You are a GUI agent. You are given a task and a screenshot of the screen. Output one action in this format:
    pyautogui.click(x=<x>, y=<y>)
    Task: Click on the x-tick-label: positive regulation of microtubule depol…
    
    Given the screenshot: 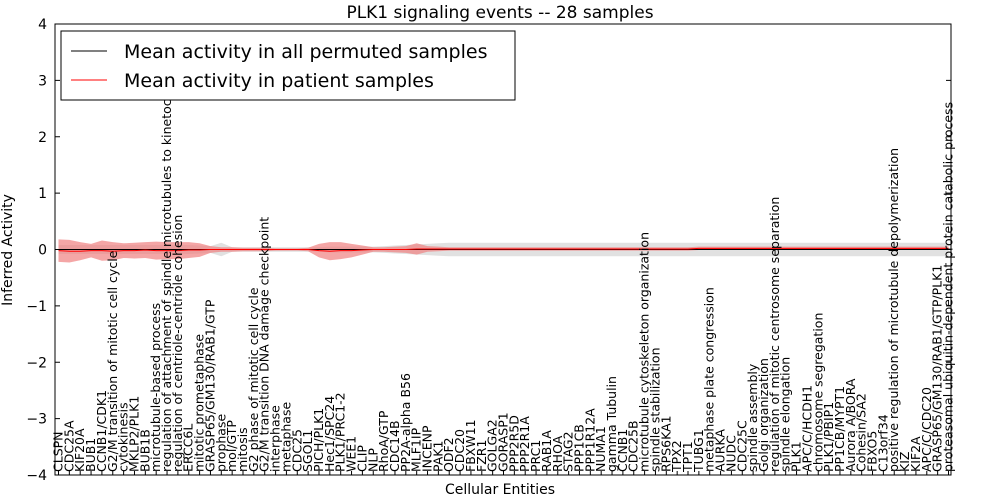 What is the action you would take?
    pyautogui.click(x=893, y=310)
    